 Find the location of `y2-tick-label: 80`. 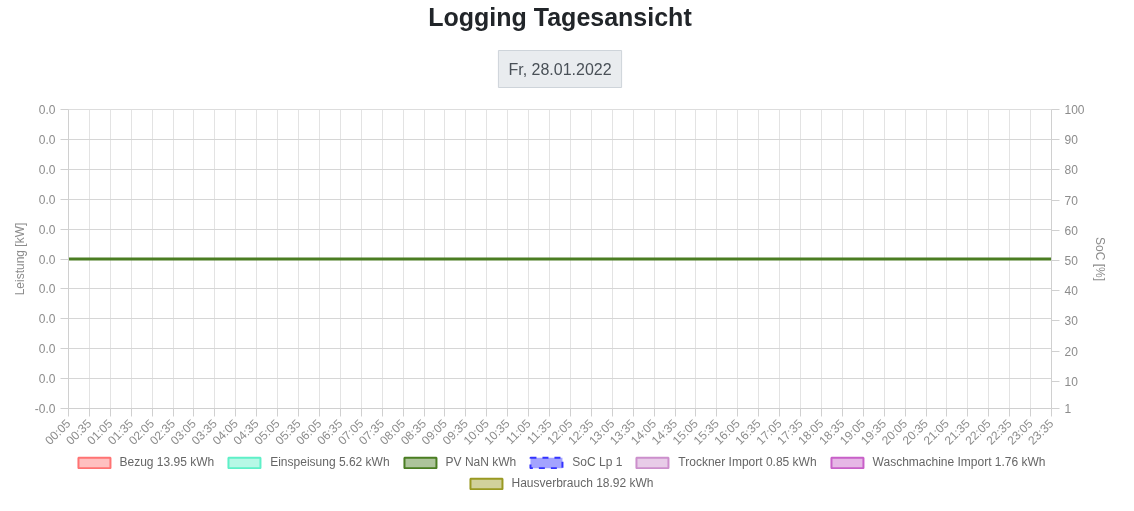

y2-tick-label: 80 is located at coordinates (1071, 170).